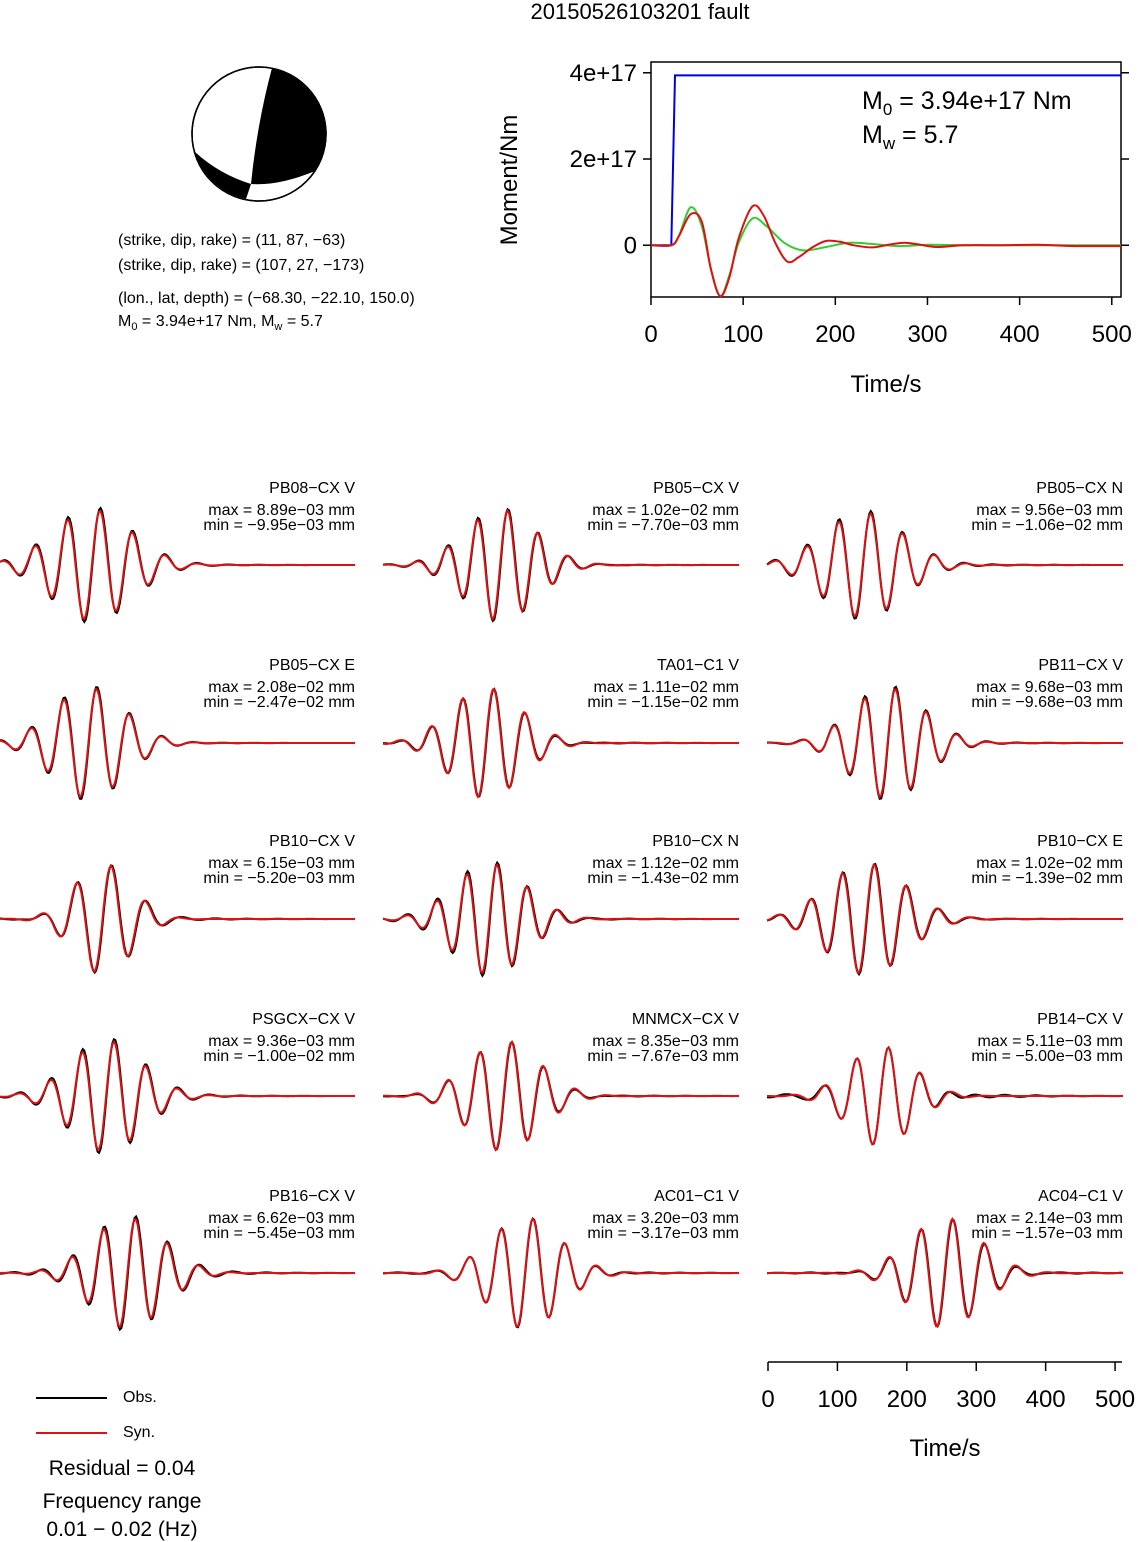  What do you see at coordinates (281, 1041) in the screenshot?
I see `station-max: max = 9.36e−03 mm` at bounding box center [281, 1041].